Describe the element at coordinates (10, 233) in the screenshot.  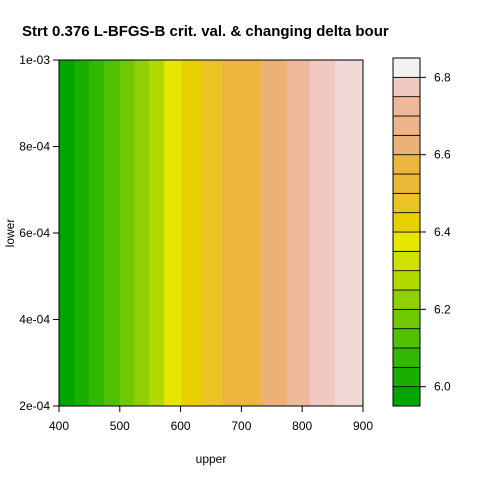
I see `y-axis-title: lower` at that location.